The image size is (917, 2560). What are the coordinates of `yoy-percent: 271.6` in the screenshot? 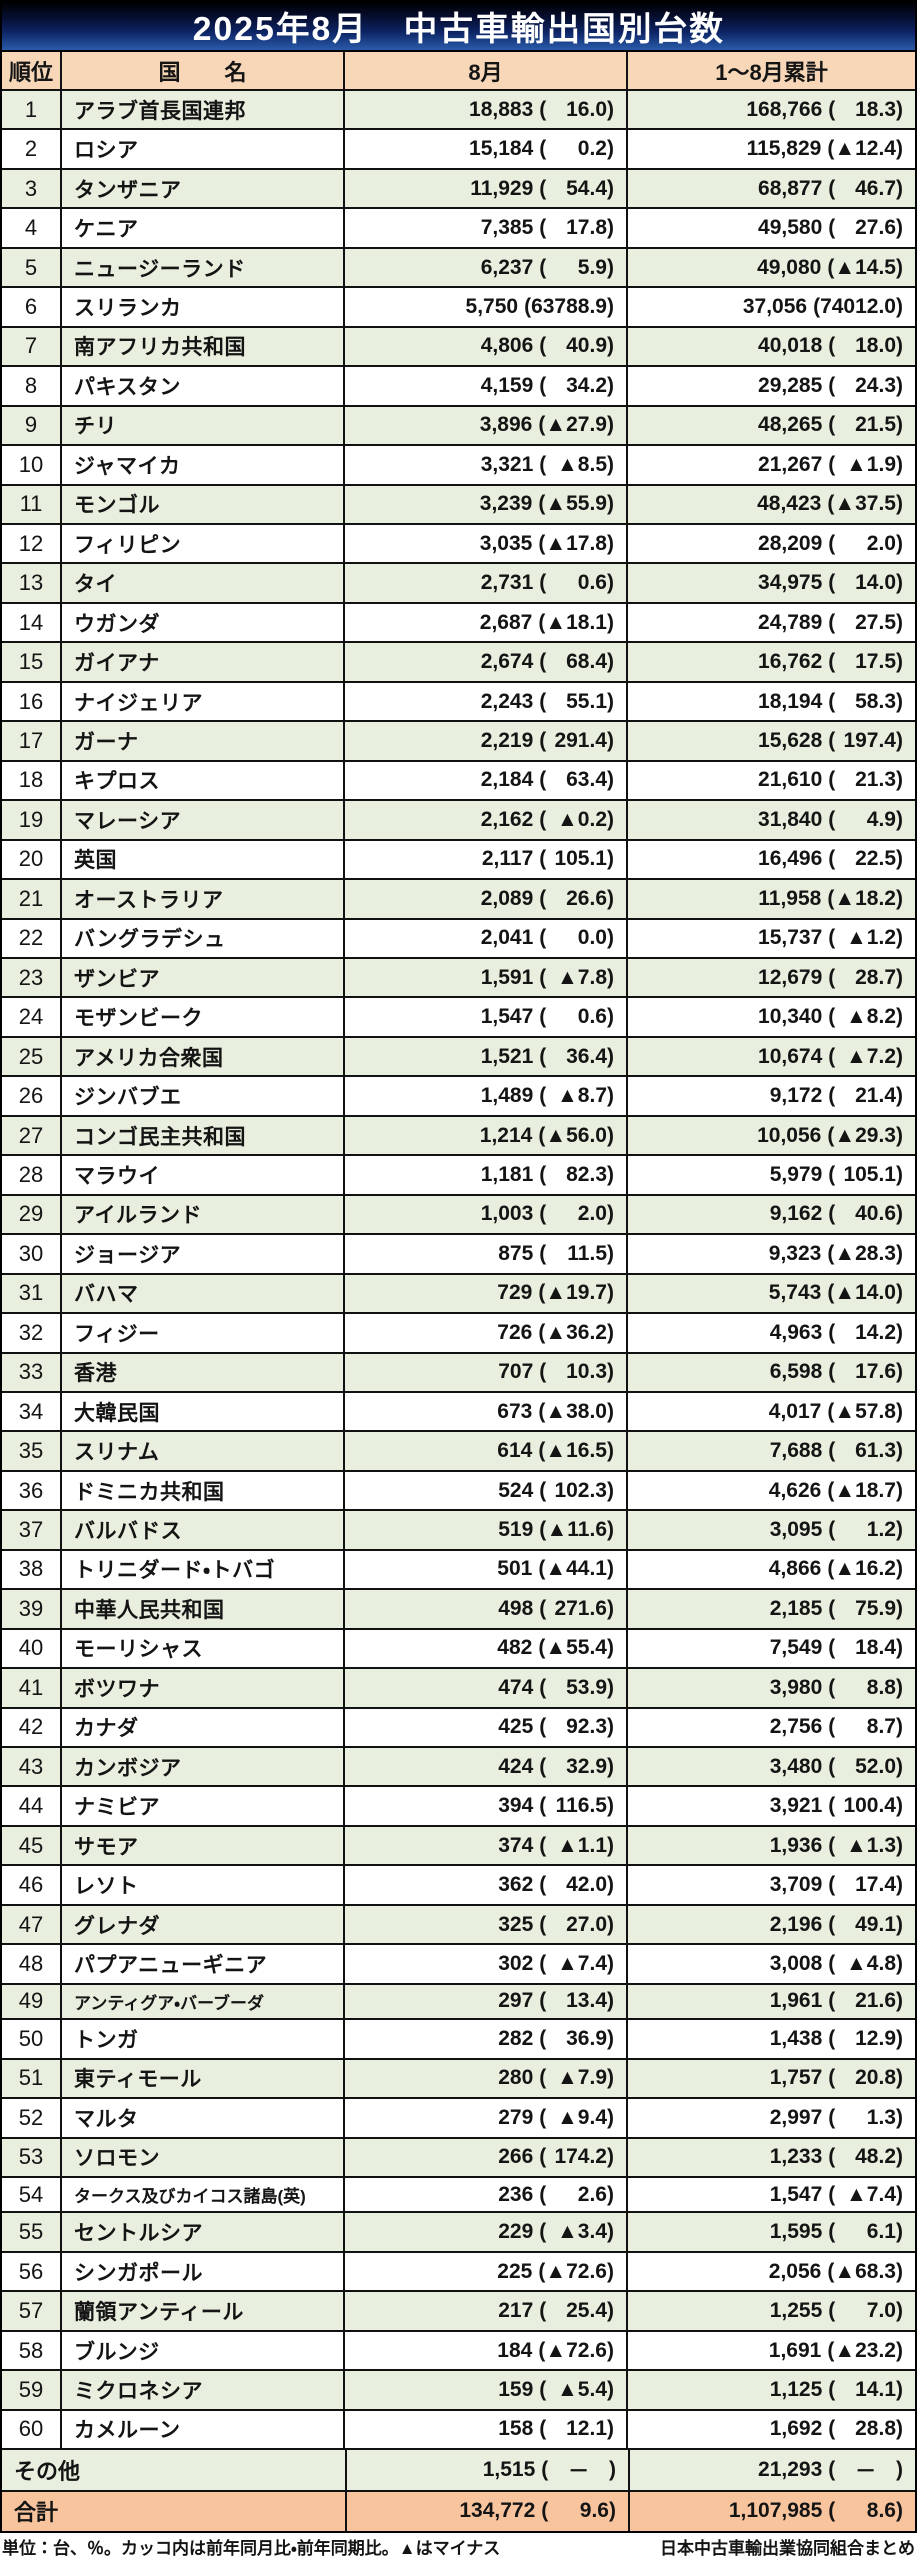 It's located at (580, 1608).